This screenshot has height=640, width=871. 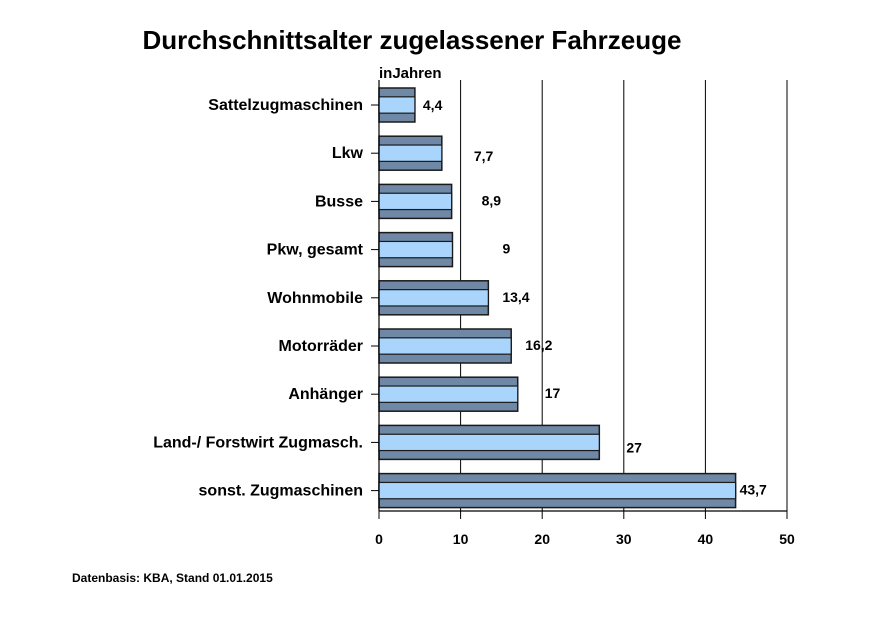 What do you see at coordinates (634, 447) in the screenshot?
I see `value-label: 27` at bounding box center [634, 447].